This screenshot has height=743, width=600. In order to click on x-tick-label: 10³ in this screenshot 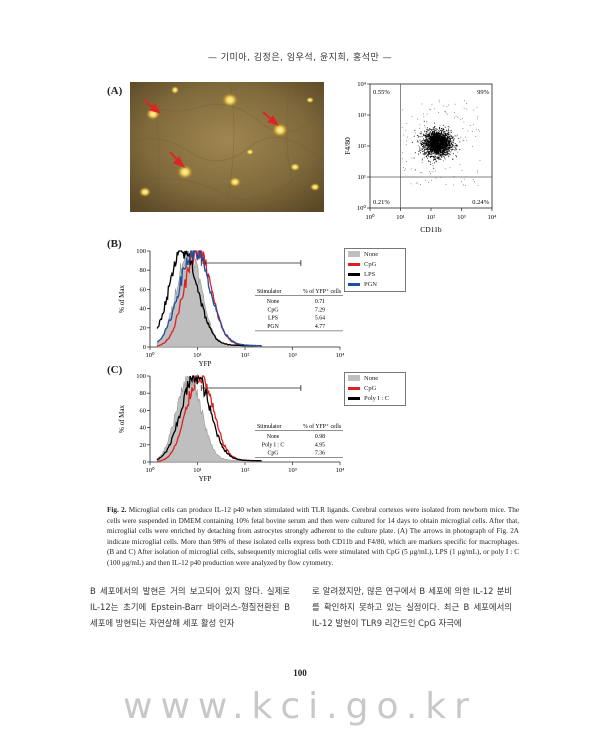, I will do `click(292, 355)`.